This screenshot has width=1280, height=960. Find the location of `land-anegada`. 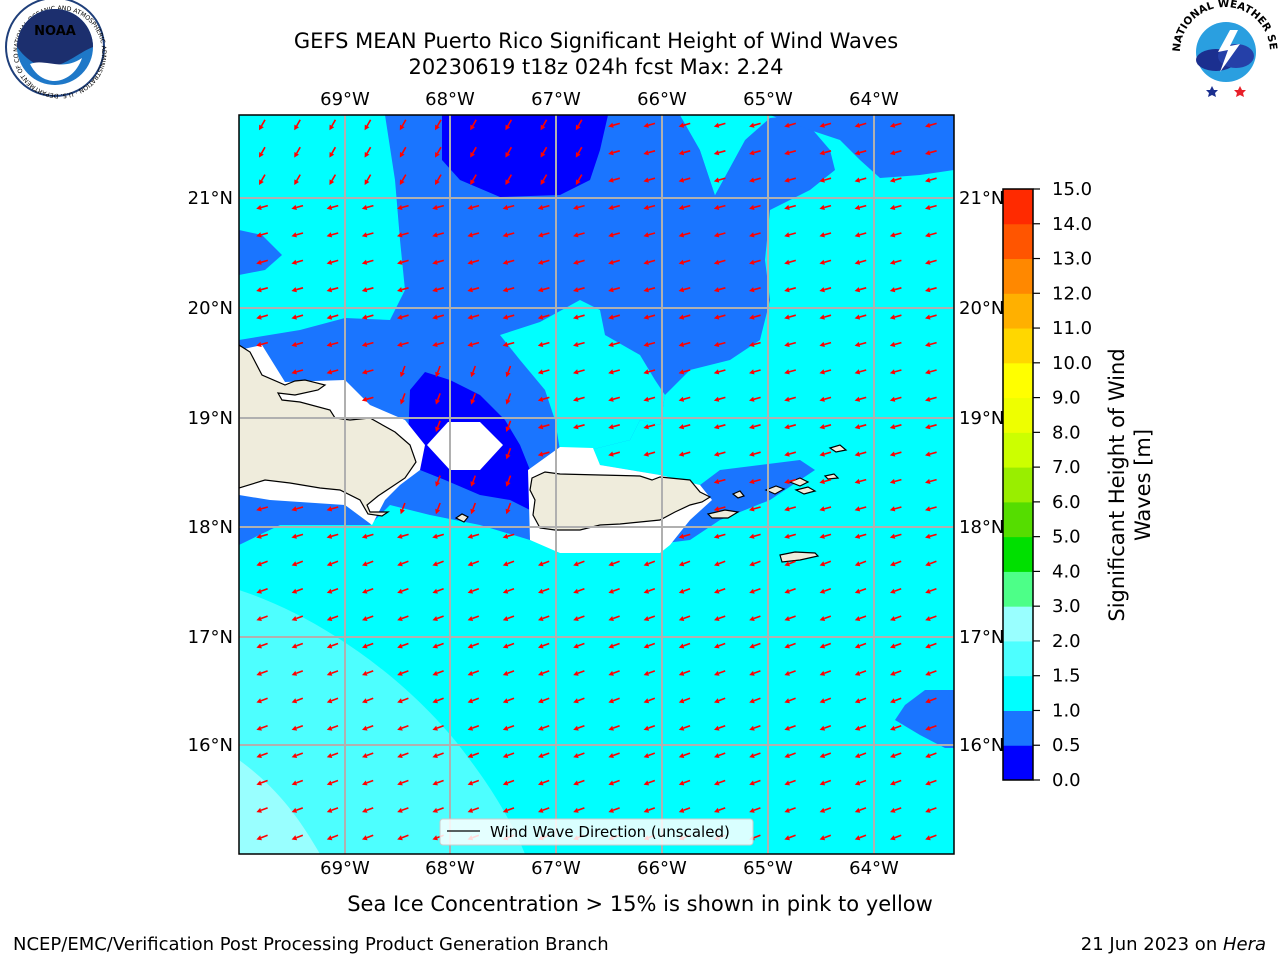

land-anegada is located at coordinates (831, 476).